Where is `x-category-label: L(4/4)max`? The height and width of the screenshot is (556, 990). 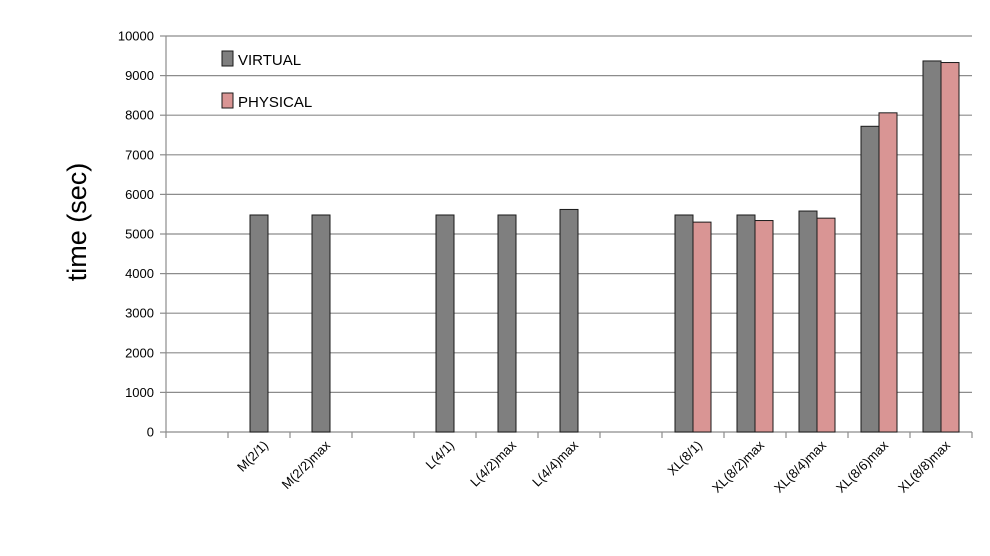
x-category-label: L(4/4)max is located at coordinates (555, 463).